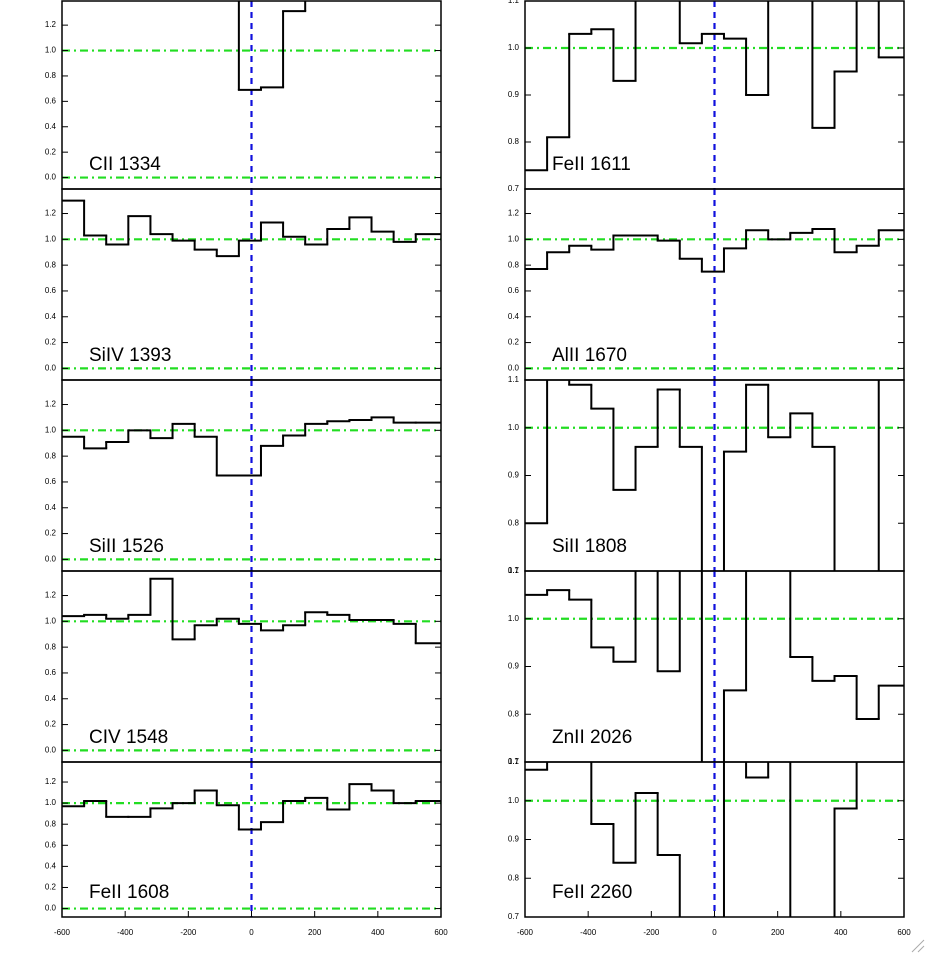 The height and width of the screenshot is (955, 927). What do you see at coordinates (128, 737) in the screenshot?
I see `panel-label: CIV 1548` at bounding box center [128, 737].